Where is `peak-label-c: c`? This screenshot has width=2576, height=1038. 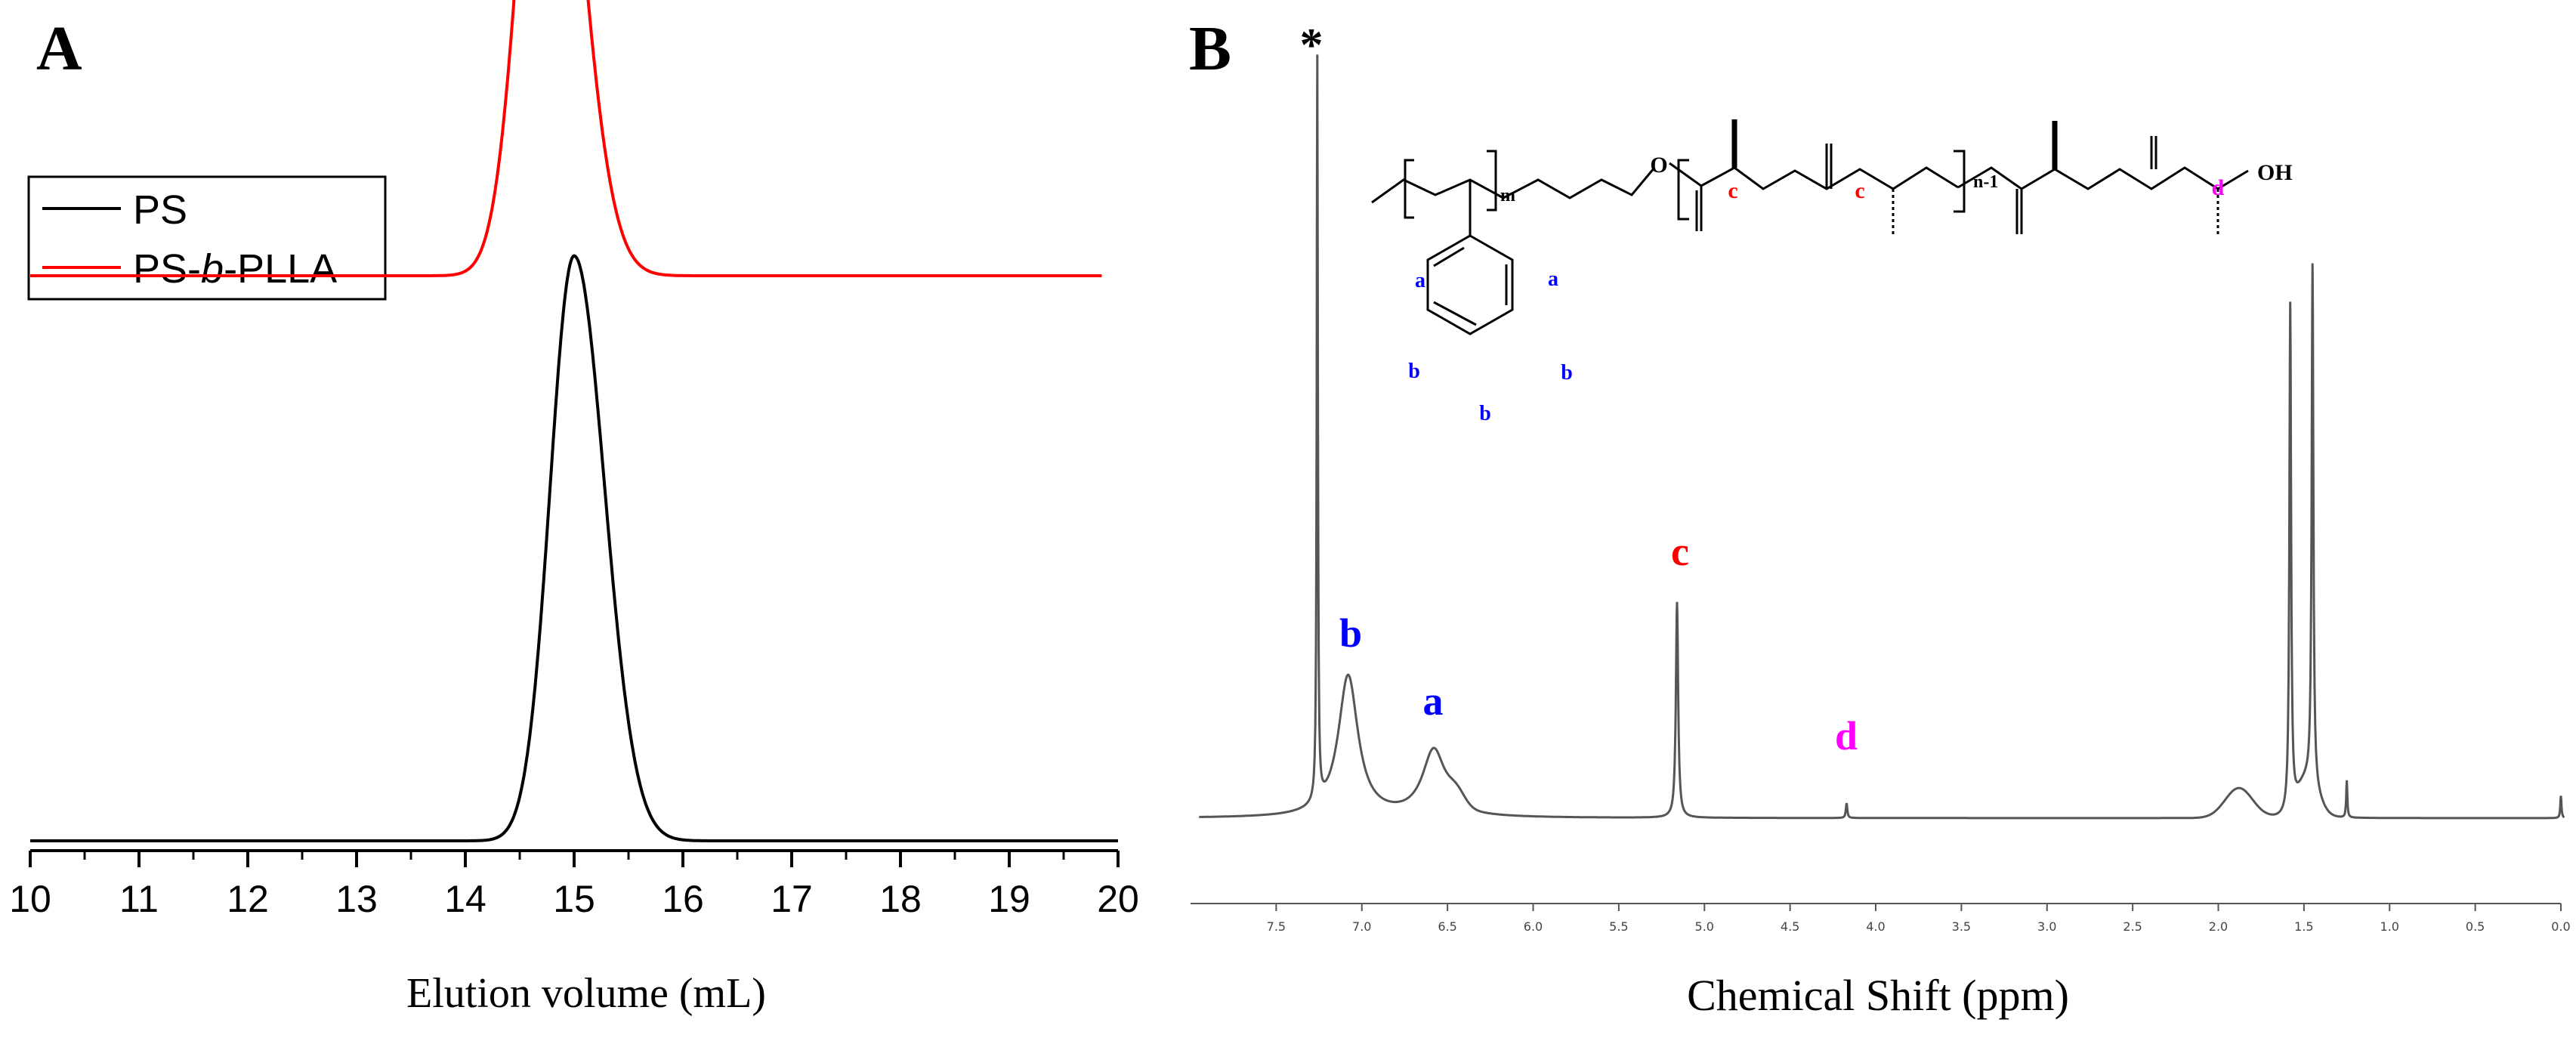
peak-label-c: c is located at coordinates (1680, 551).